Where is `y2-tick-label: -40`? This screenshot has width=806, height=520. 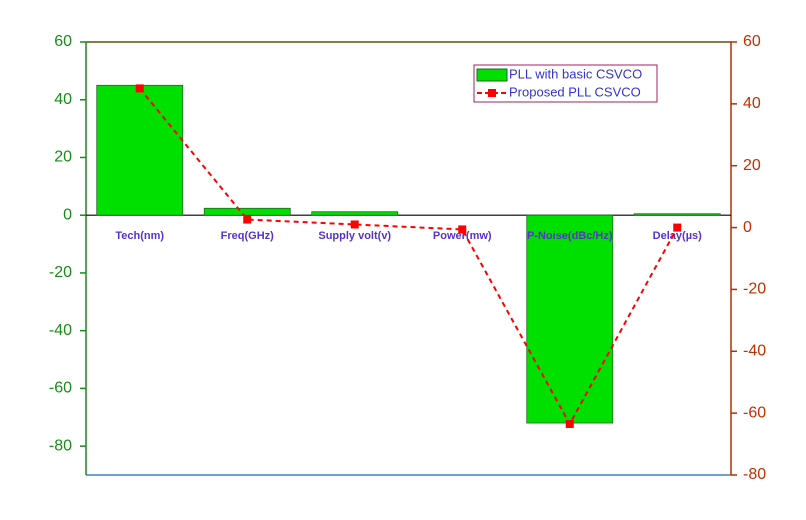 y2-tick-label: -40 is located at coordinates (754, 351).